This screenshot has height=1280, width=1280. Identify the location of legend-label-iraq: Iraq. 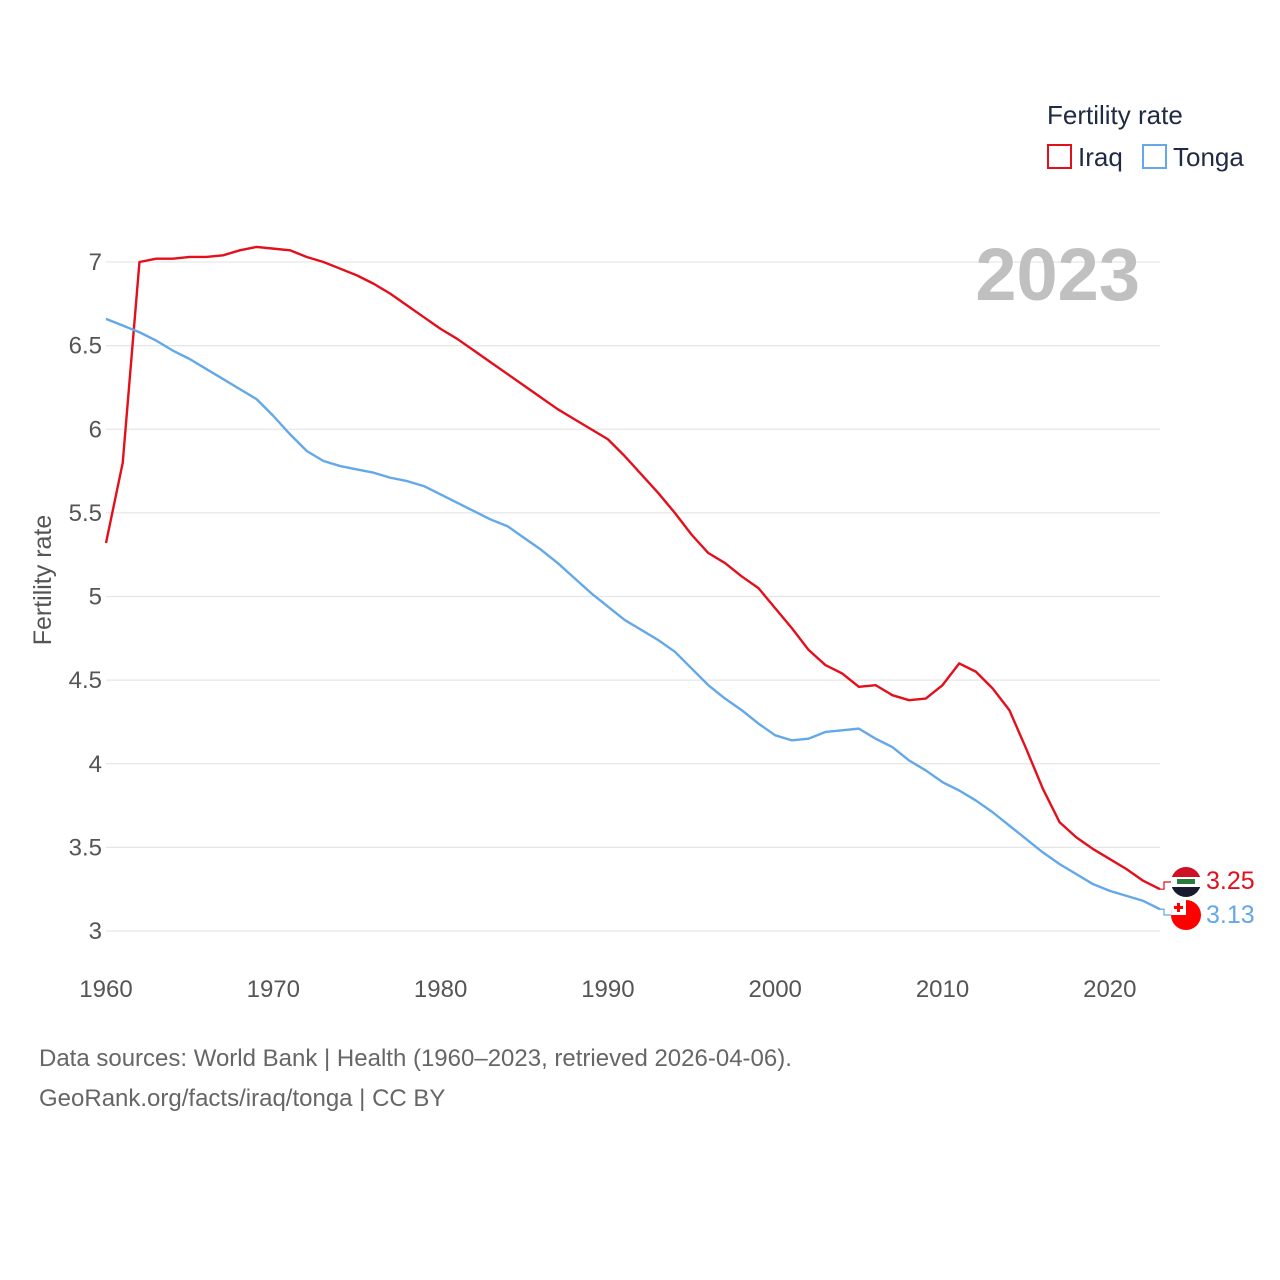
(1100, 157).